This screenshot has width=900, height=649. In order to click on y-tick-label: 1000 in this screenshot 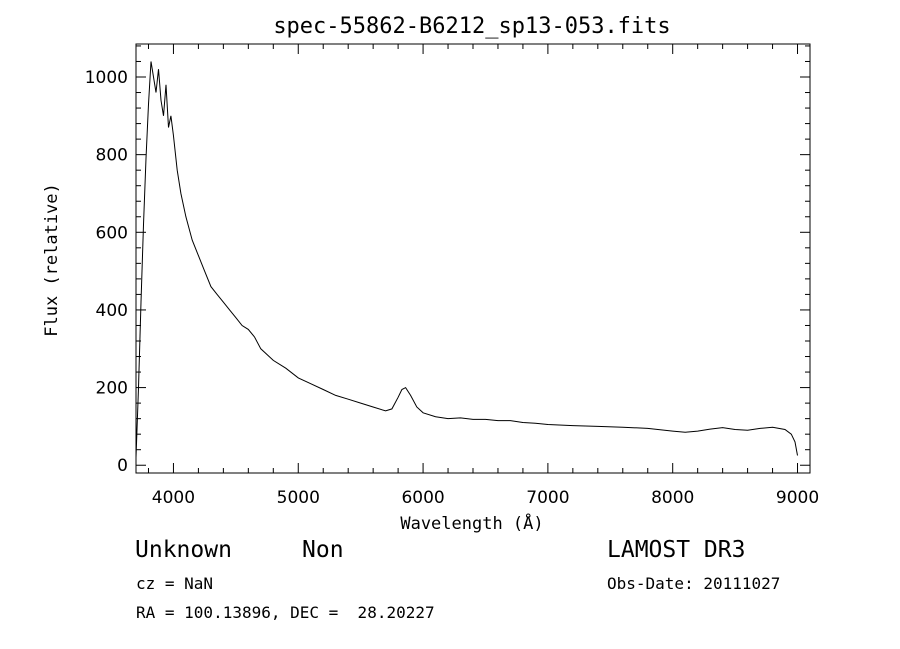, I will do `click(106, 78)`.